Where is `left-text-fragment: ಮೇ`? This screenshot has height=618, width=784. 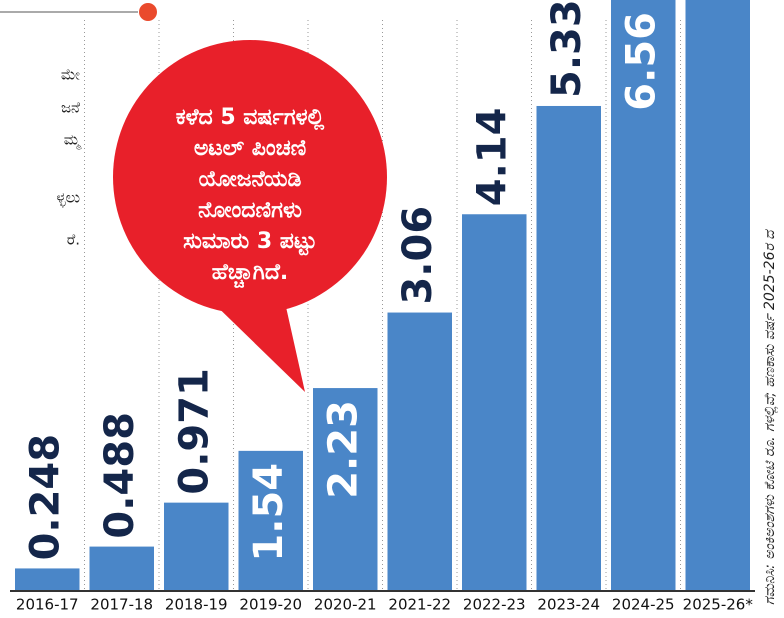
left-text-fragment: ಮೇ is located at coordinates (71, 75).